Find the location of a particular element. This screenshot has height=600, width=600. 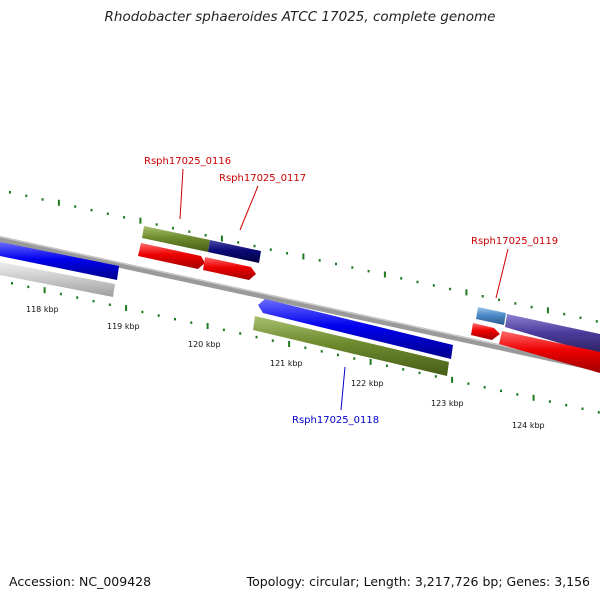

gene-label-rsph17025-0116: Rsph17025_0116 is located at coordinates (187, 161).